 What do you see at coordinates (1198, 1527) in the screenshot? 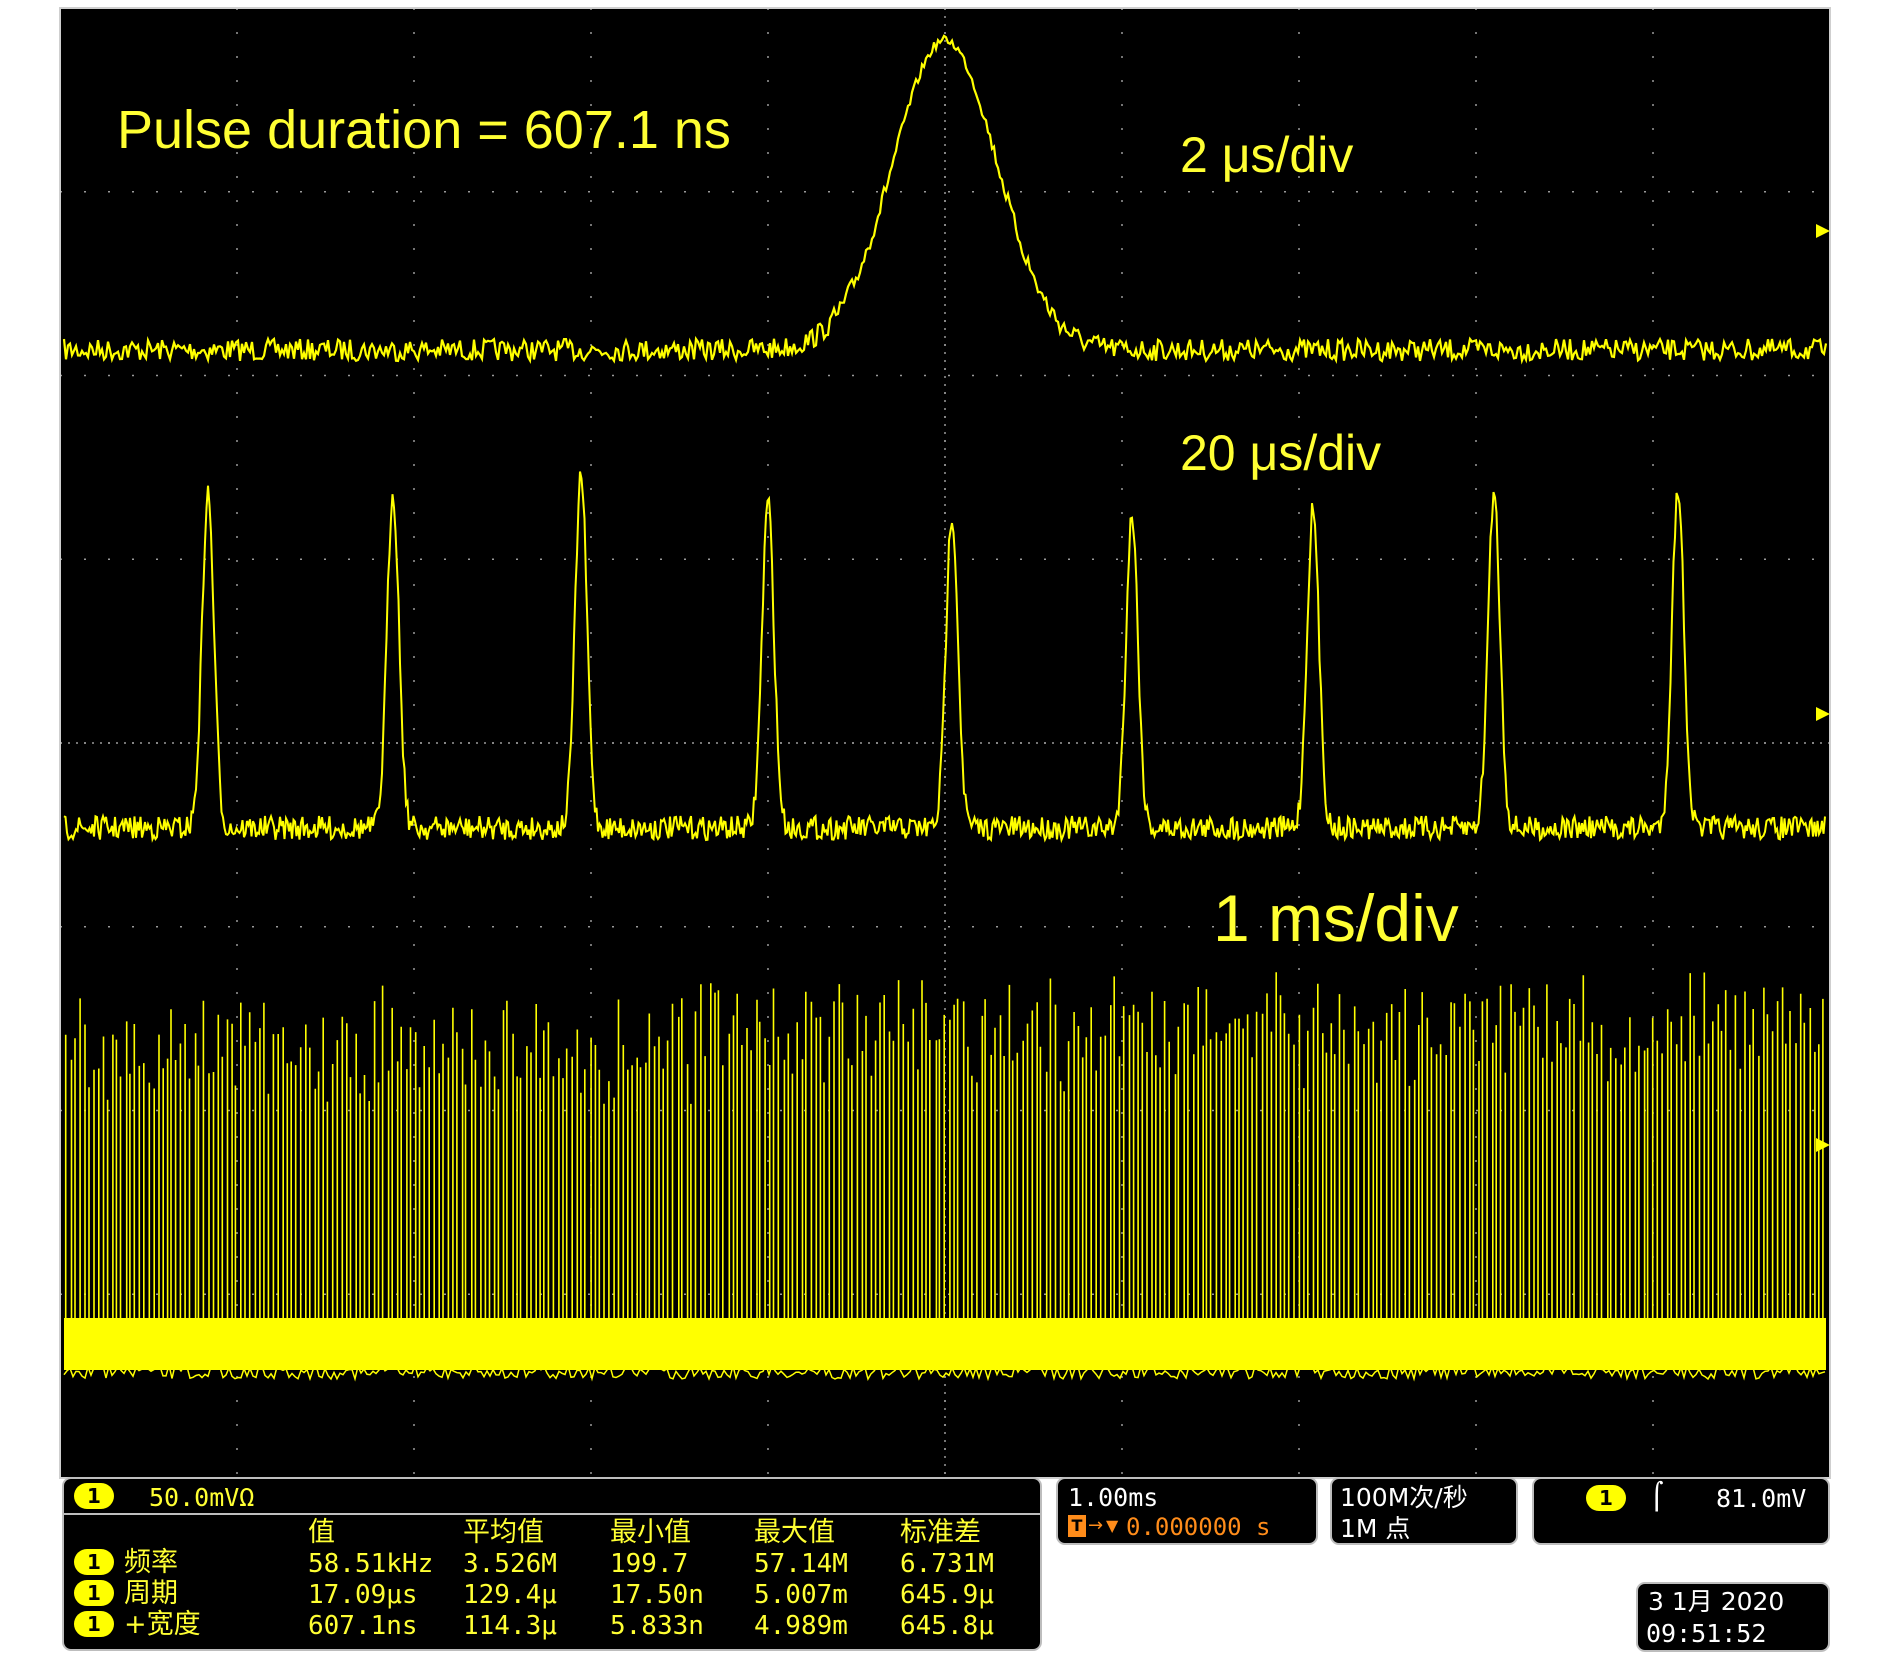
I see `trigger-position-value: 0.000000 s` at bounding box center [1198, 1527].